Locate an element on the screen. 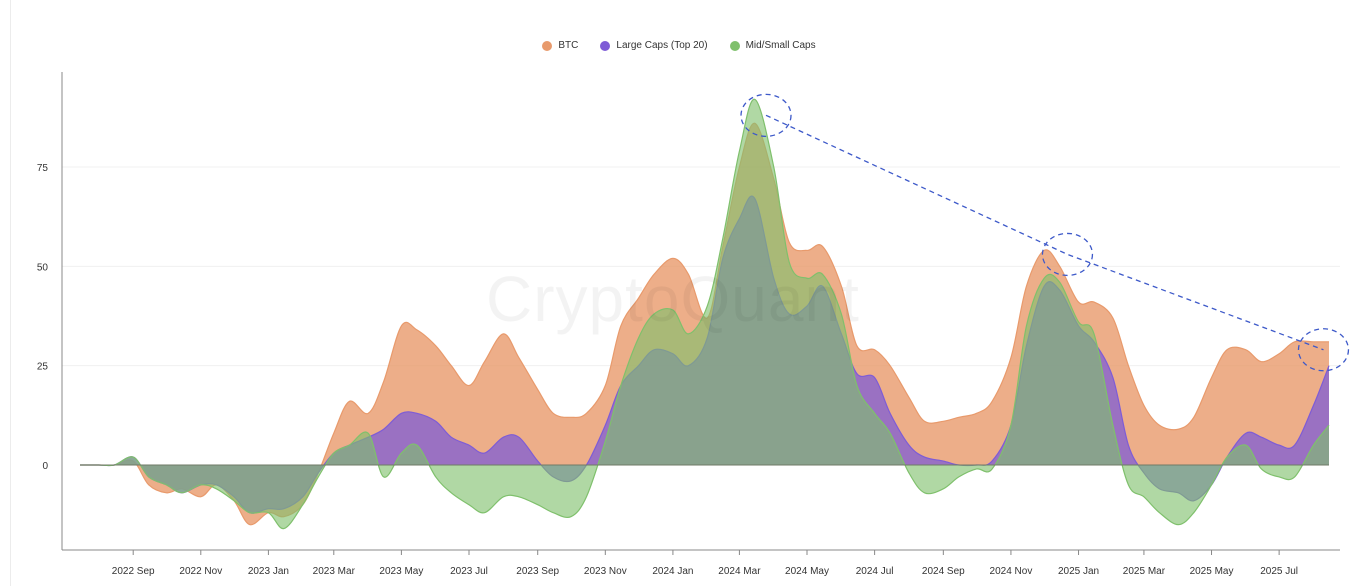  legend-label-mid-small-caps: Mid/Small Caps is located at coordinates (780, 45).